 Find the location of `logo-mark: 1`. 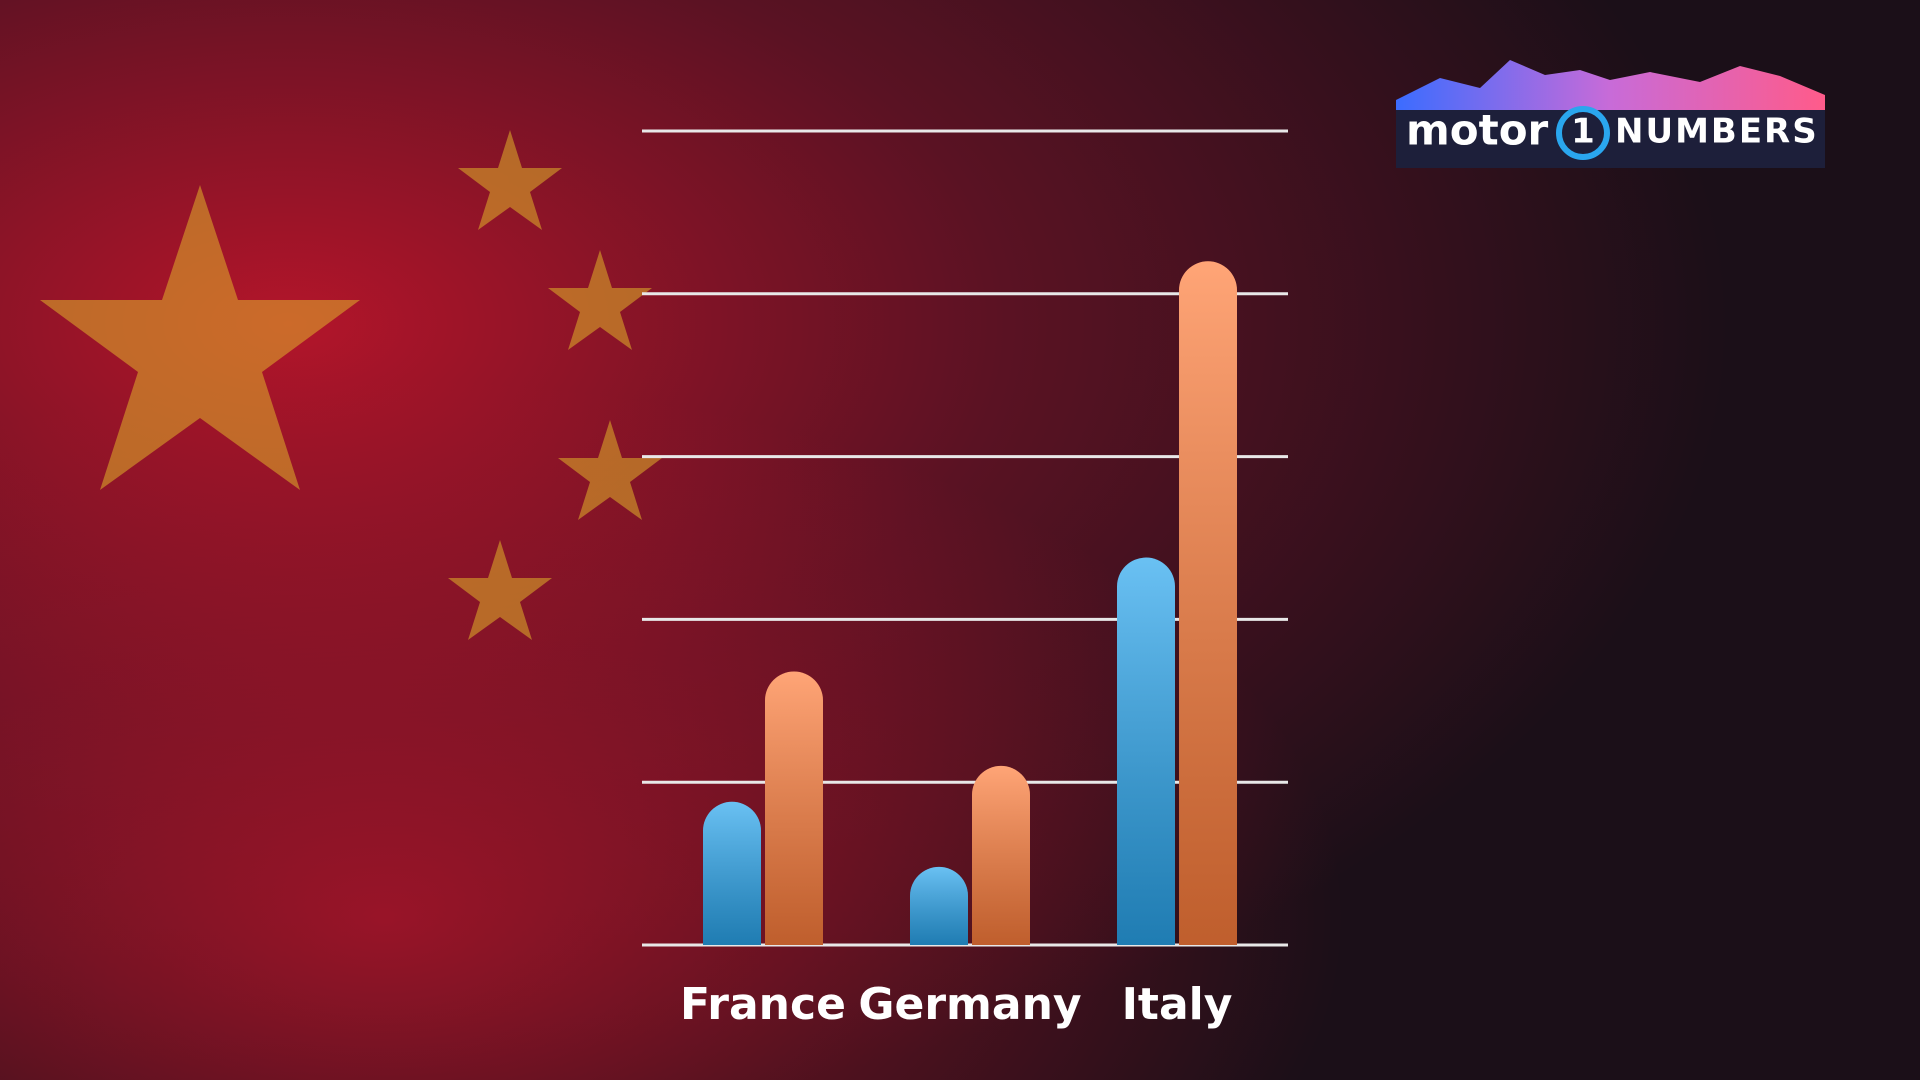

logo-mark: 1 is located at coordinates (1583, 132).